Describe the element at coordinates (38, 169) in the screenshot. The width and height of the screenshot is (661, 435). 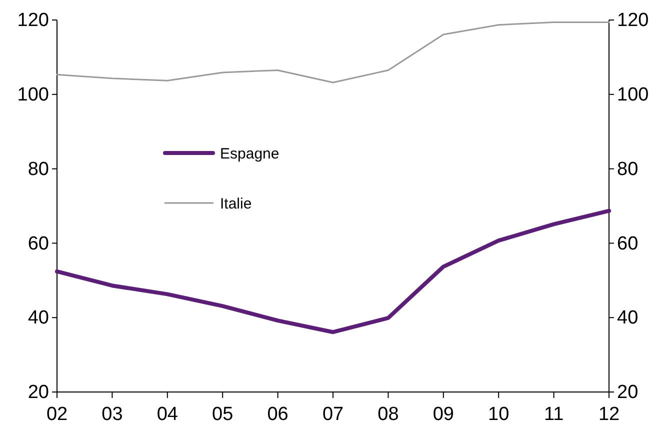
I see `y-tick-label: 80` at that location.